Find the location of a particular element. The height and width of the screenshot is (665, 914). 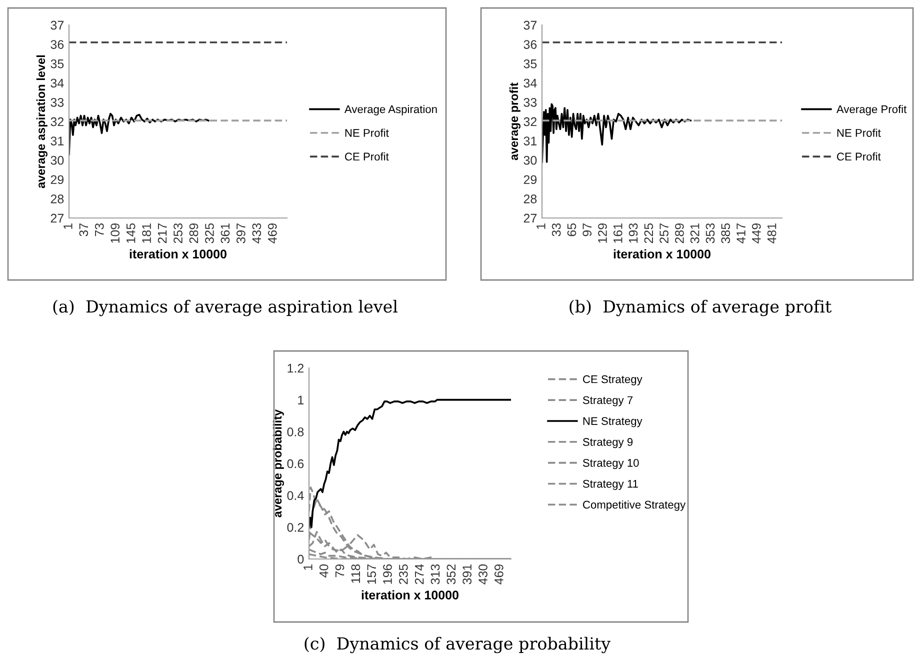

legend-label: Strategy 9 is located at coordinates (607, 443).